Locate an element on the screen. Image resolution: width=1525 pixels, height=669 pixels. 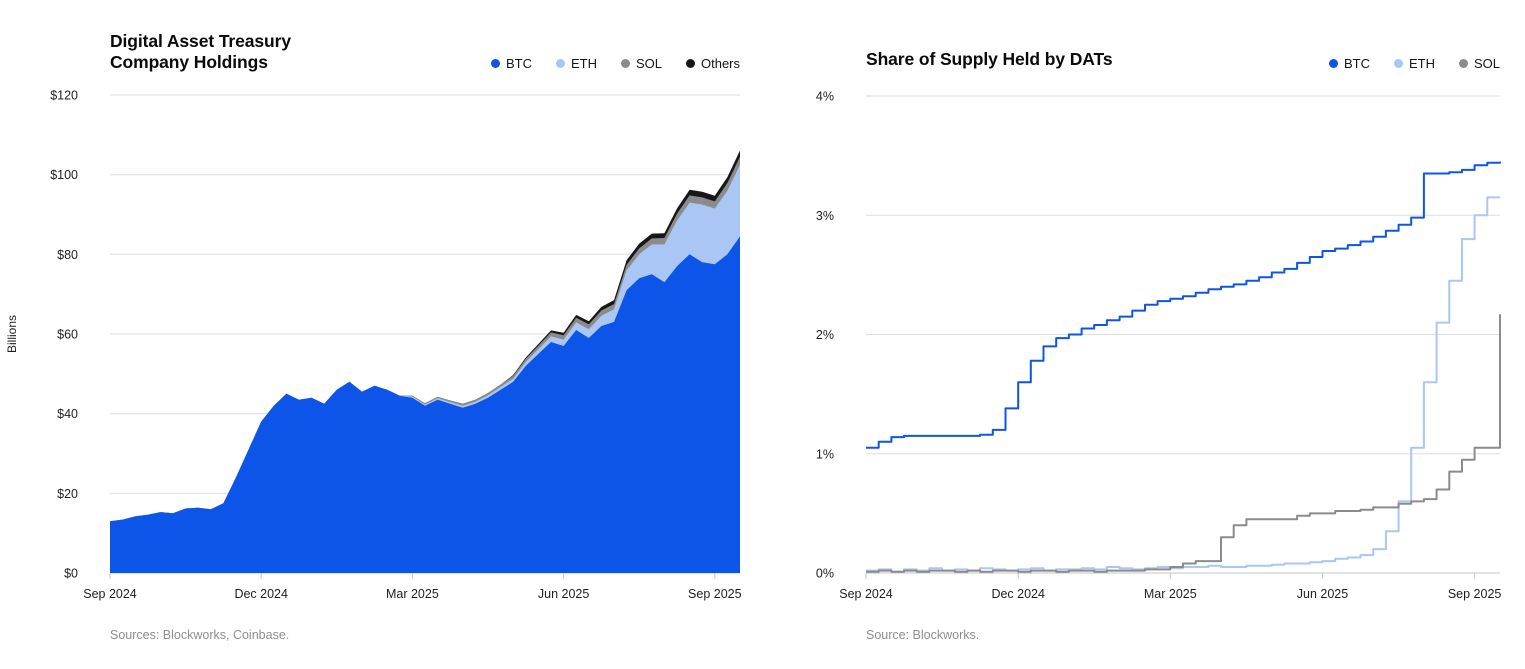
y-tick-label: 1% is located at coordinates (825, 454).